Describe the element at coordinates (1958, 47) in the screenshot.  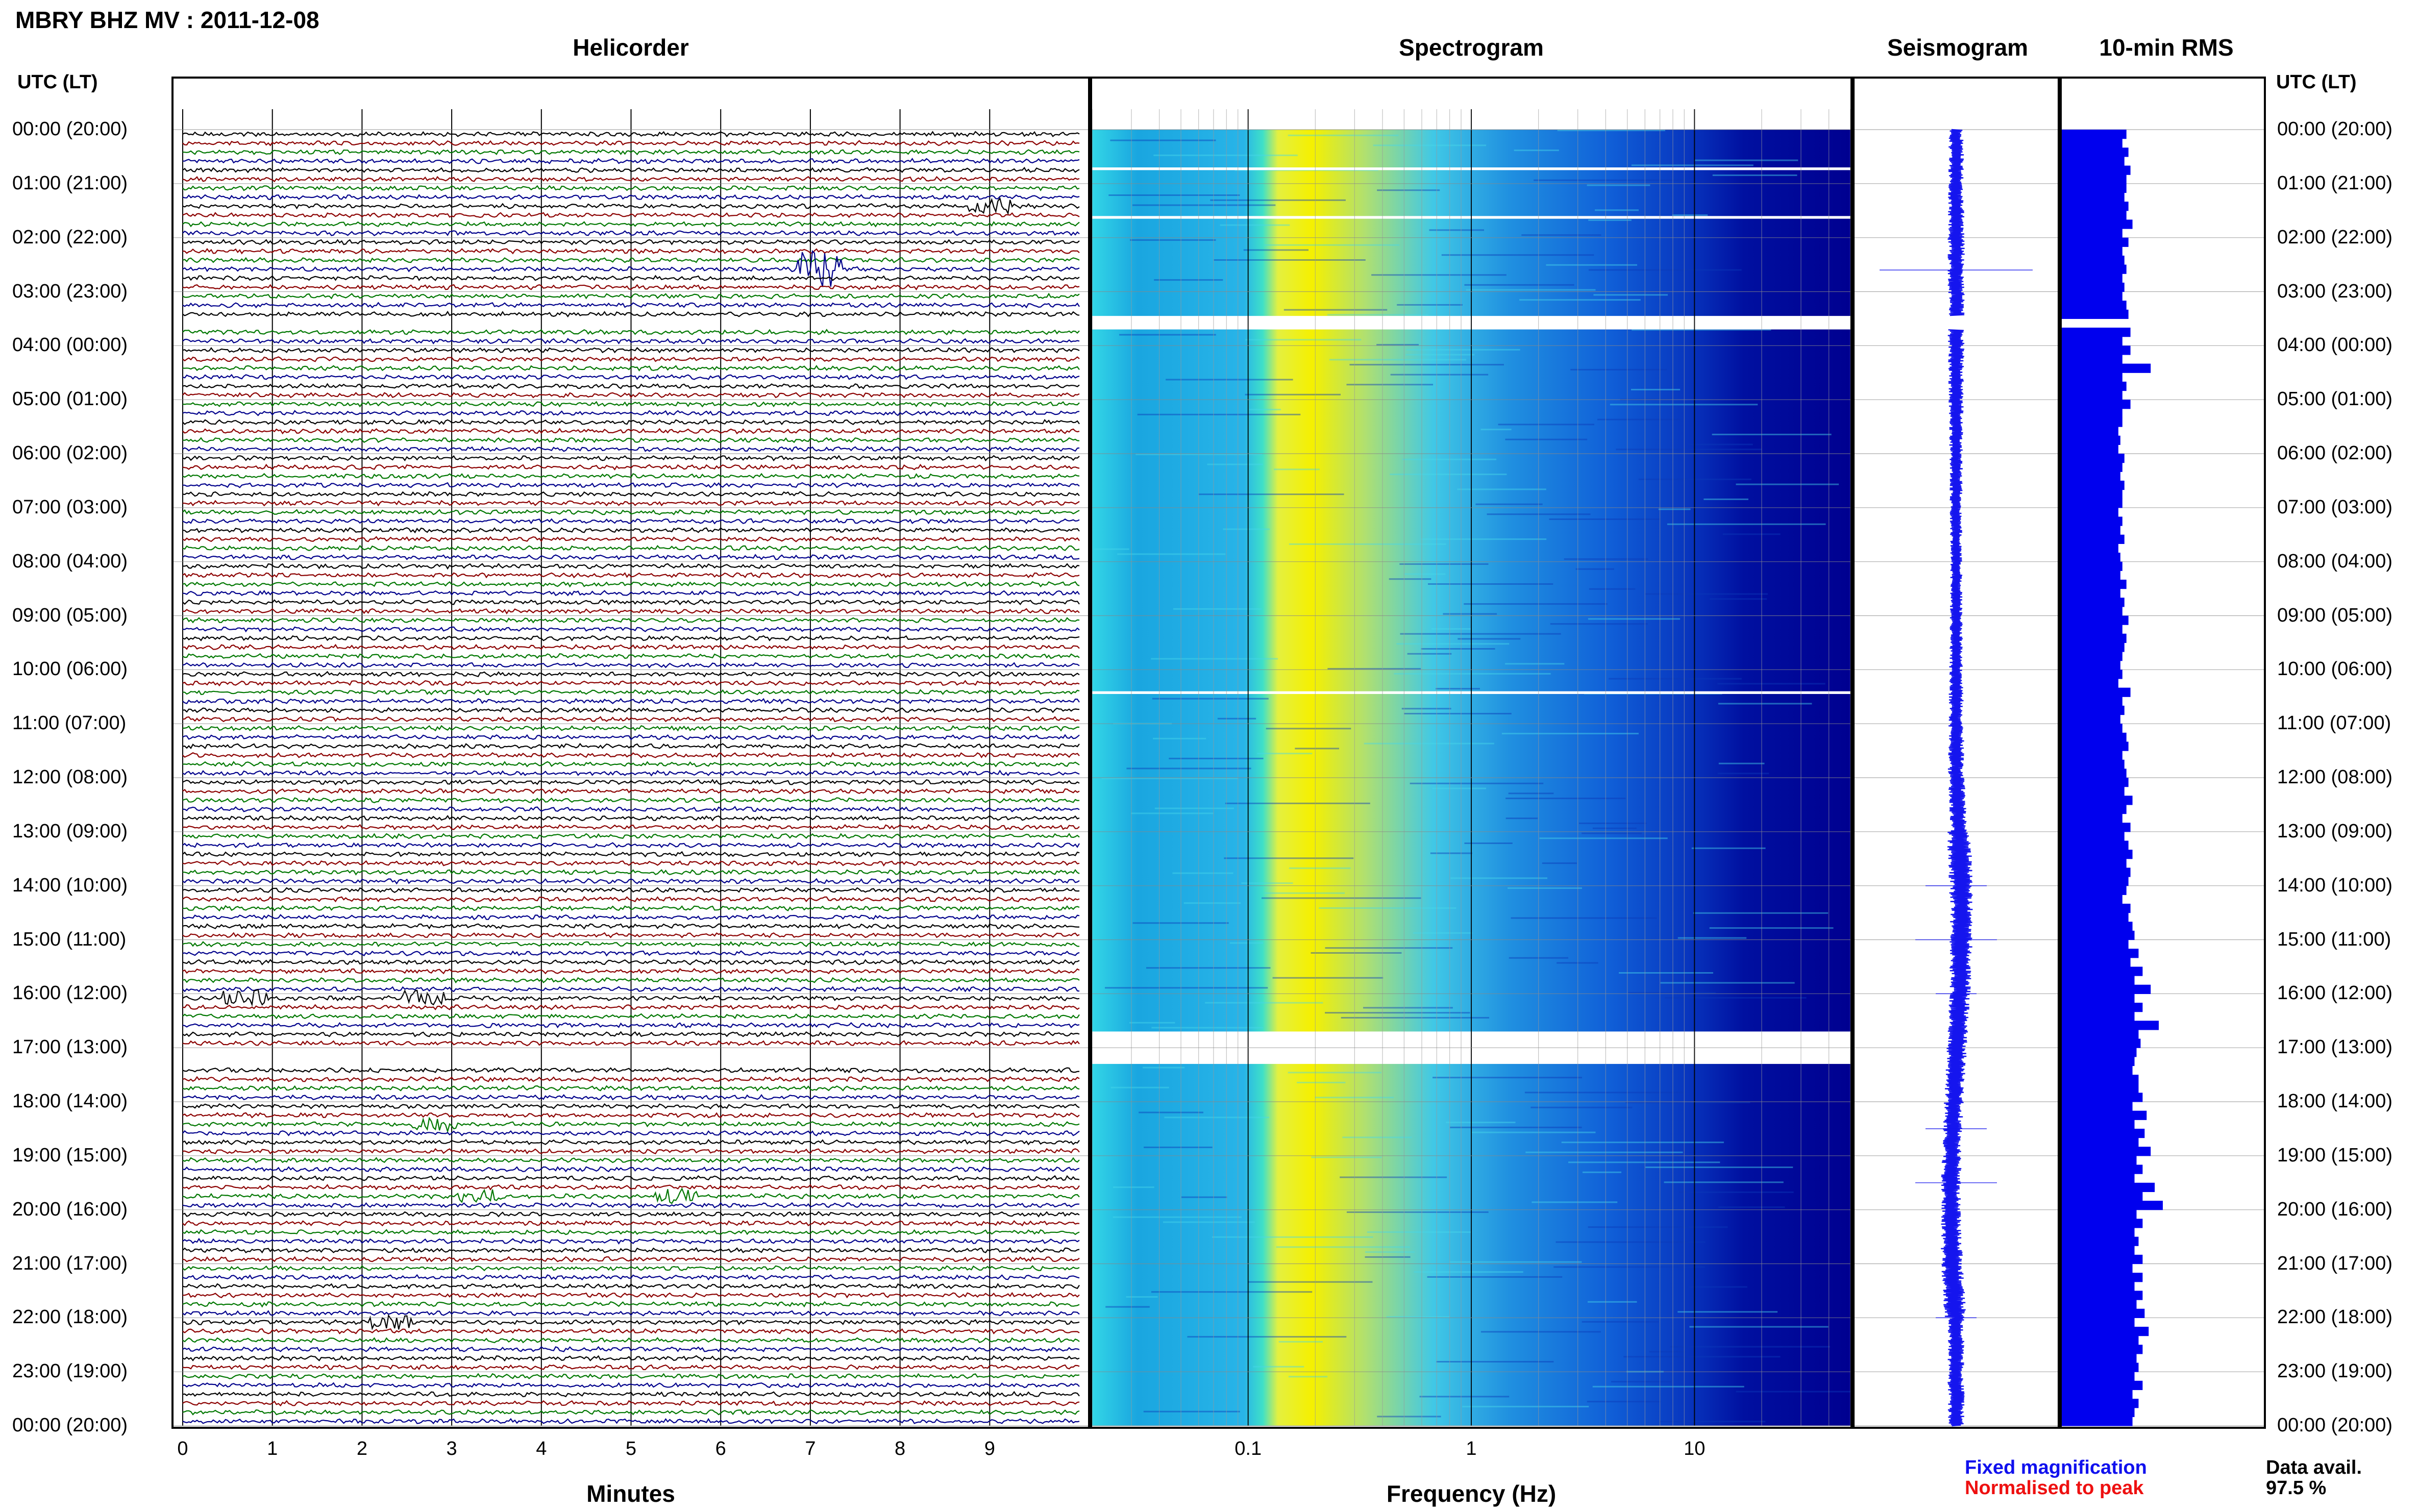
I see `seismogram-title: Seismogram` at that location.